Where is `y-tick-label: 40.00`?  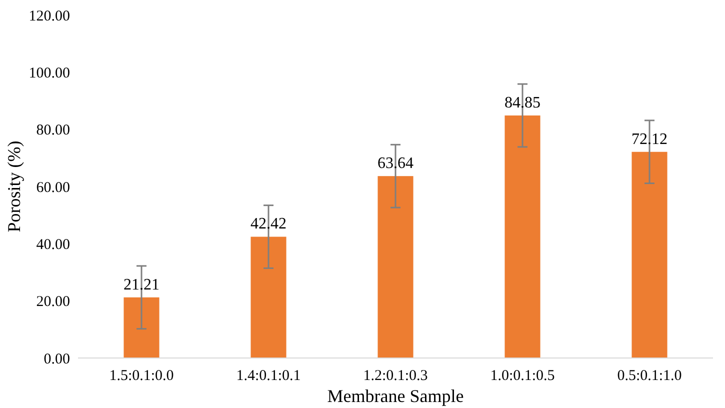 y-tick-label: 40.00 is located at coordinates (53, 244).